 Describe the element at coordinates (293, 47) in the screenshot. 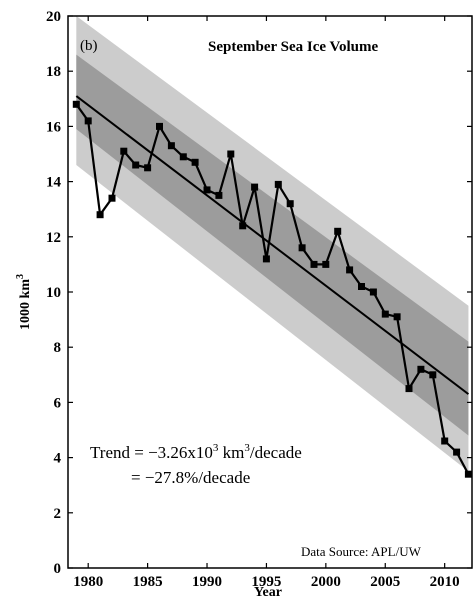

I see `chart-title: September Sea Ice Volume` at that location.